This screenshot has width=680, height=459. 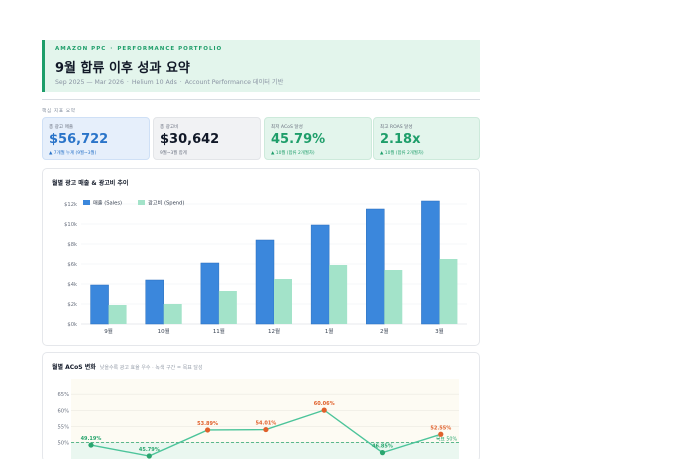 What do you see at coordinates (265, 450) in the screenshot?
I see `target-zone` at bounding box center [265, 450].